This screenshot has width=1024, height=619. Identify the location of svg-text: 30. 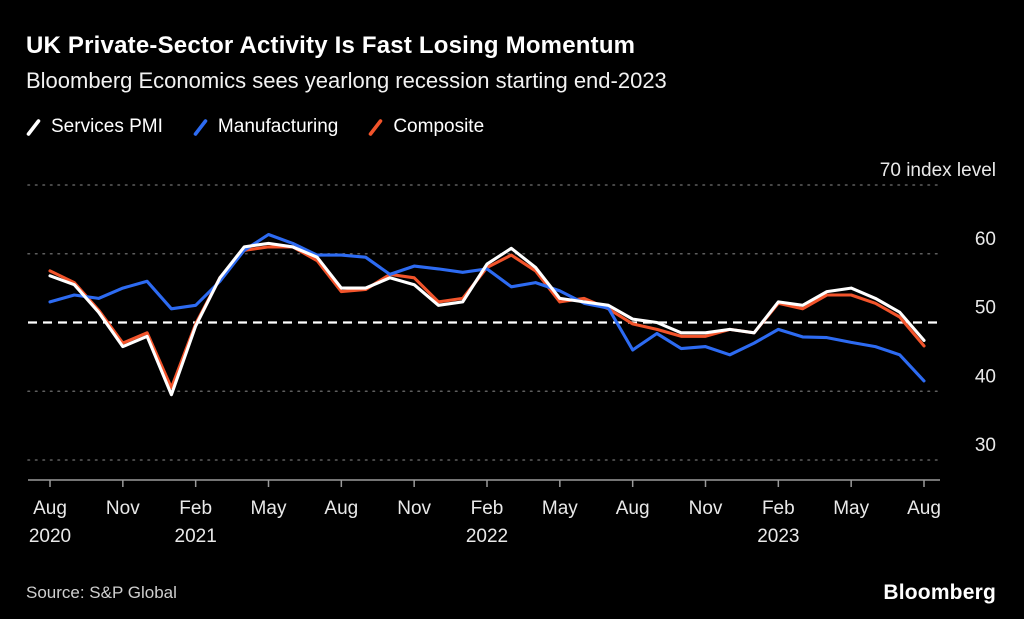
(985, 445).